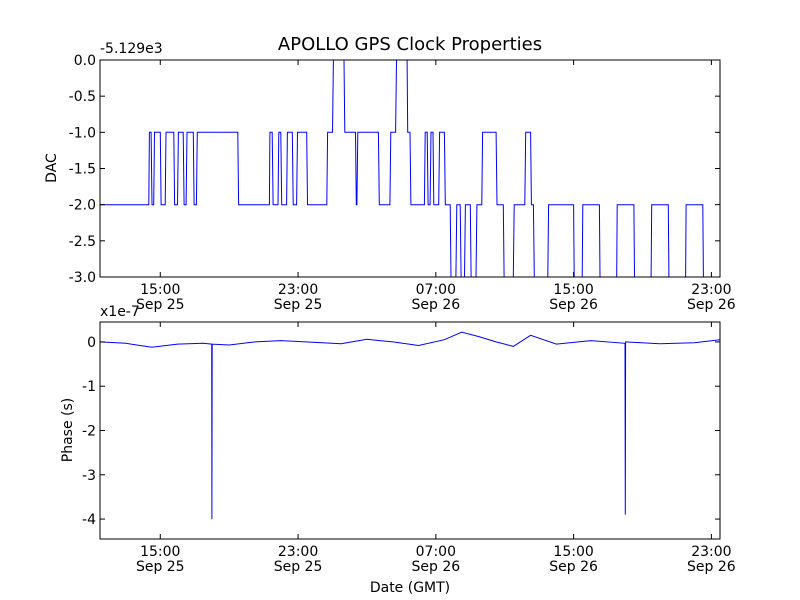  I want to click on x-axis-label: Date (GMT), so click(410, 588).